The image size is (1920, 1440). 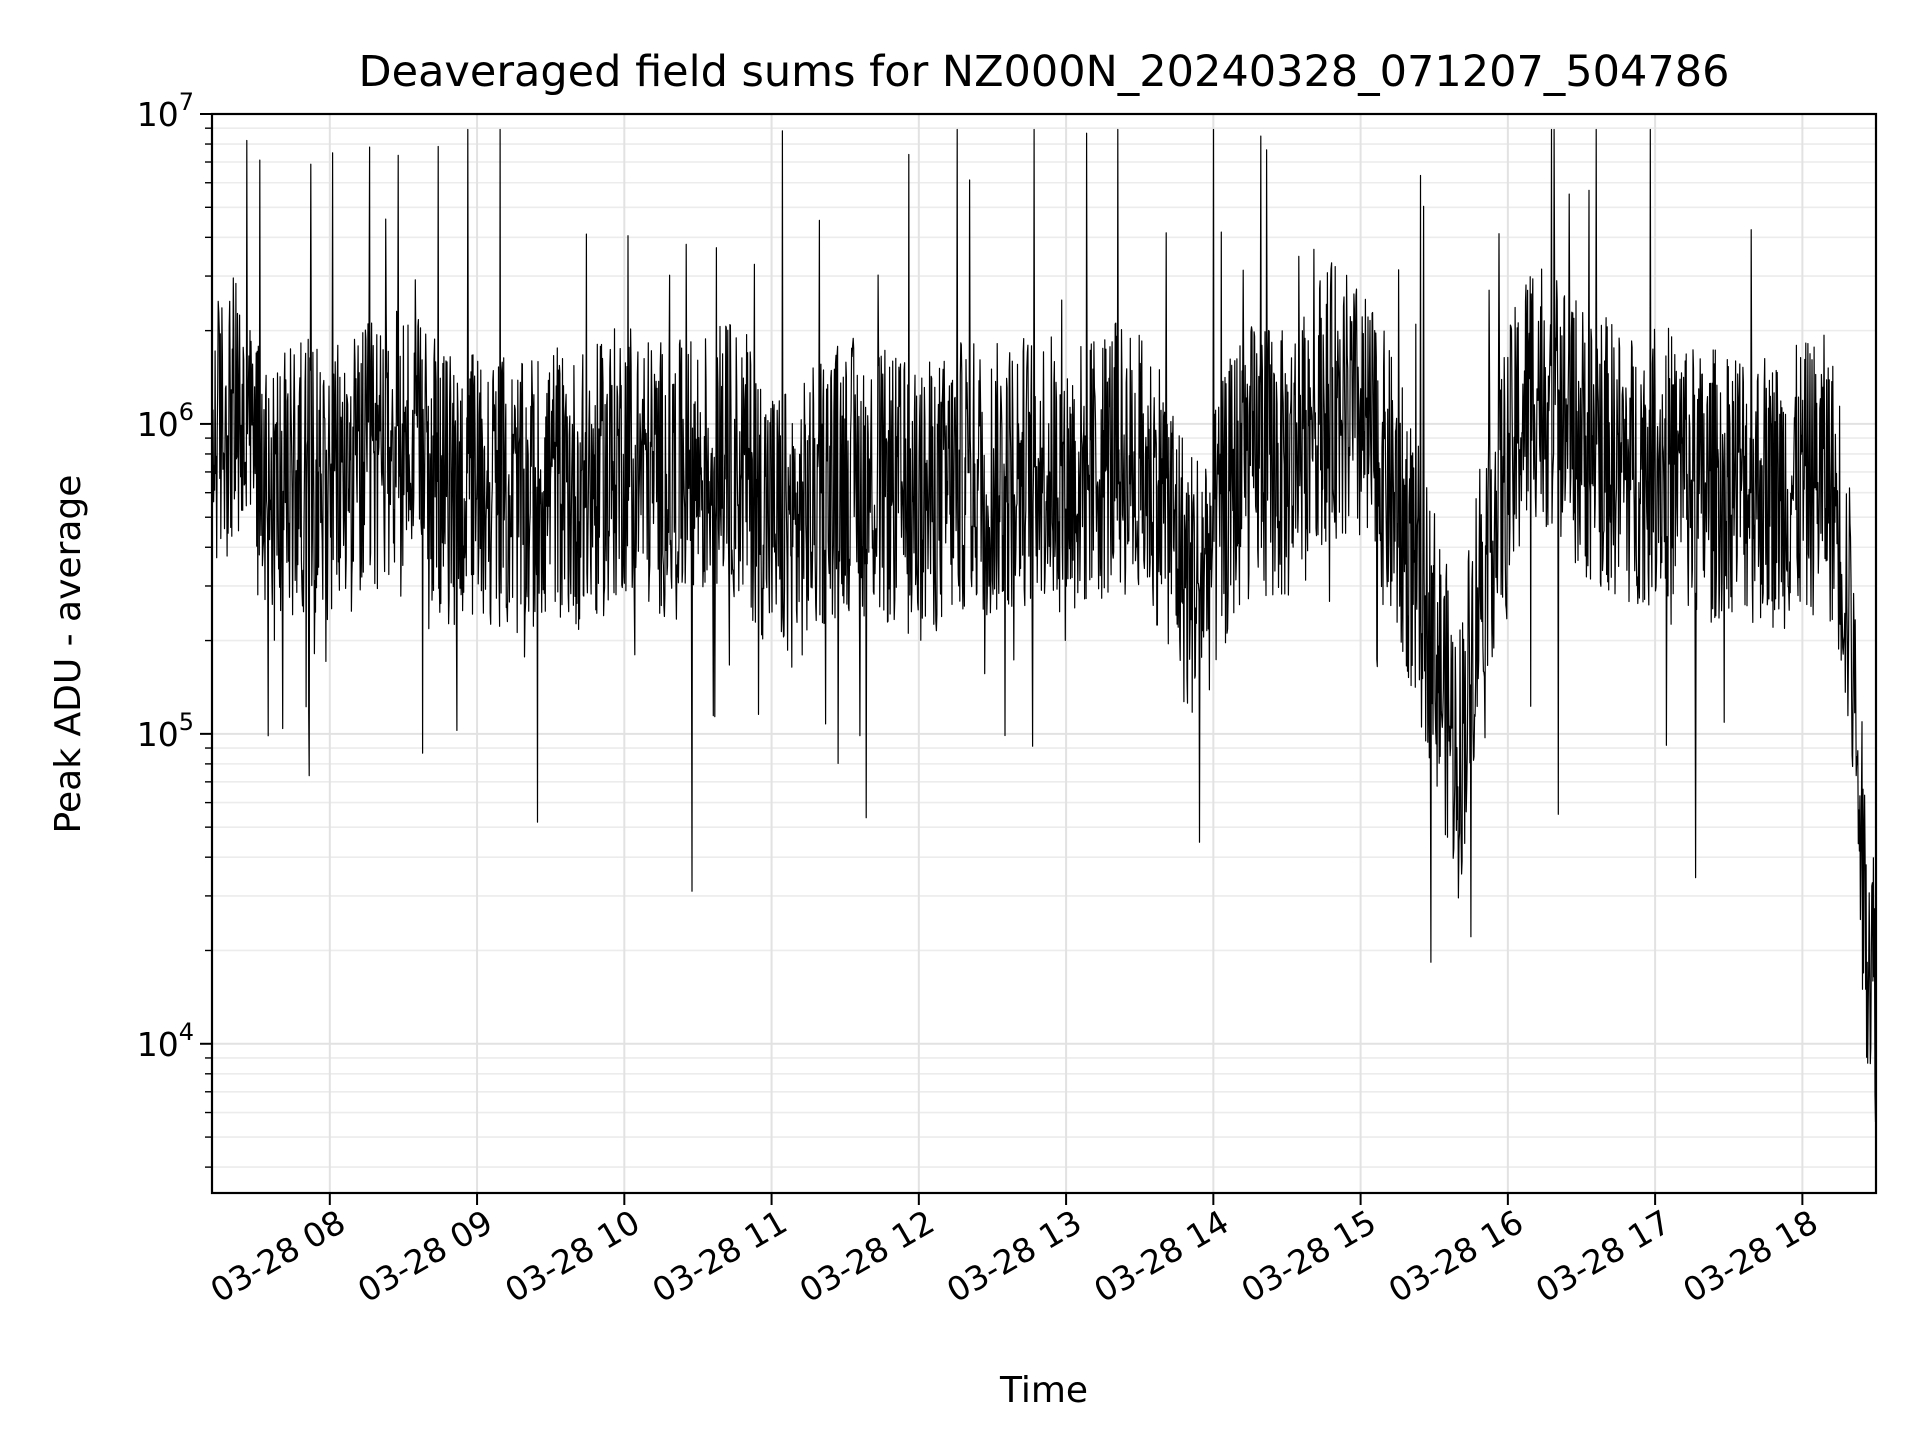 What do you see at coordinates (1161, 1256) in the screenshot?
I see `x-tick-label: 03-28 14` at bounding box center [1161, 1256].